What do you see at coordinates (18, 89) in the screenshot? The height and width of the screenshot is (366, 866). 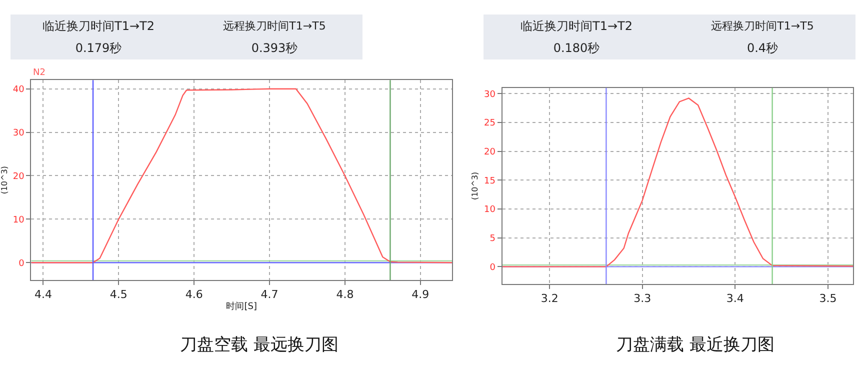 I see `y-tick-label: 40` at bounding box center [18, 89].